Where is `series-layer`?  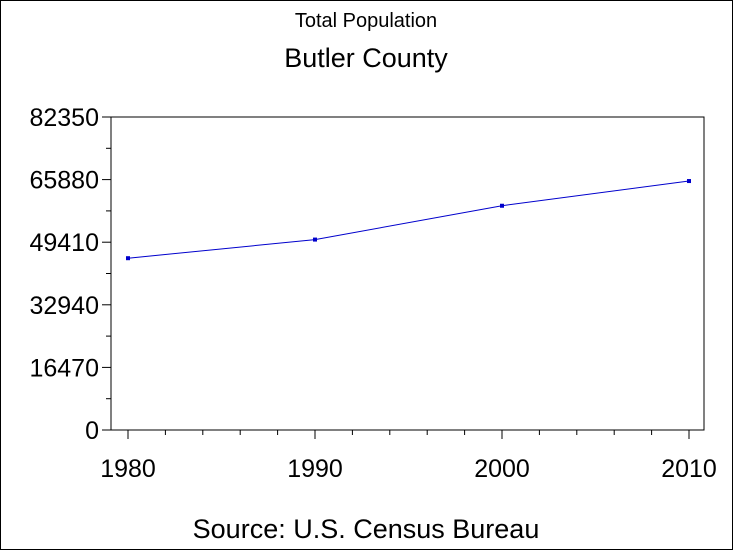
series-layer is located at coordinates (408, 220).